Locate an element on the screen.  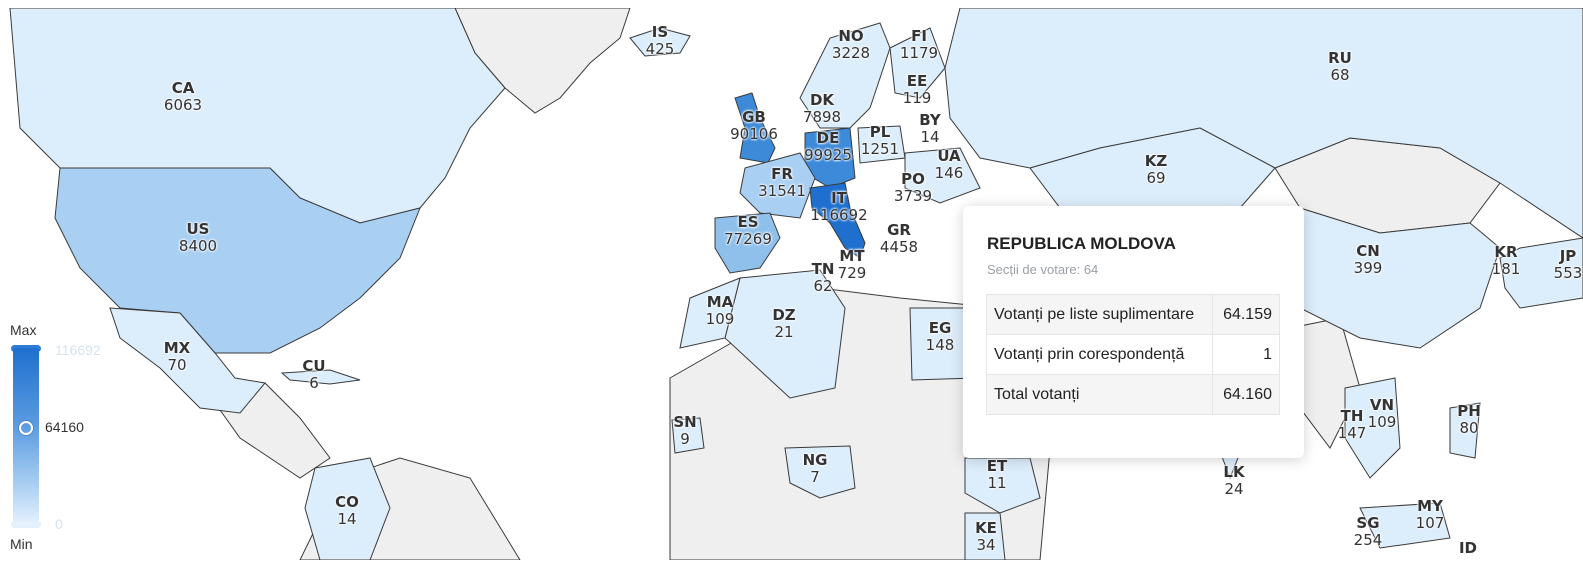
kenya-shape is located at coordinates (985, 536).